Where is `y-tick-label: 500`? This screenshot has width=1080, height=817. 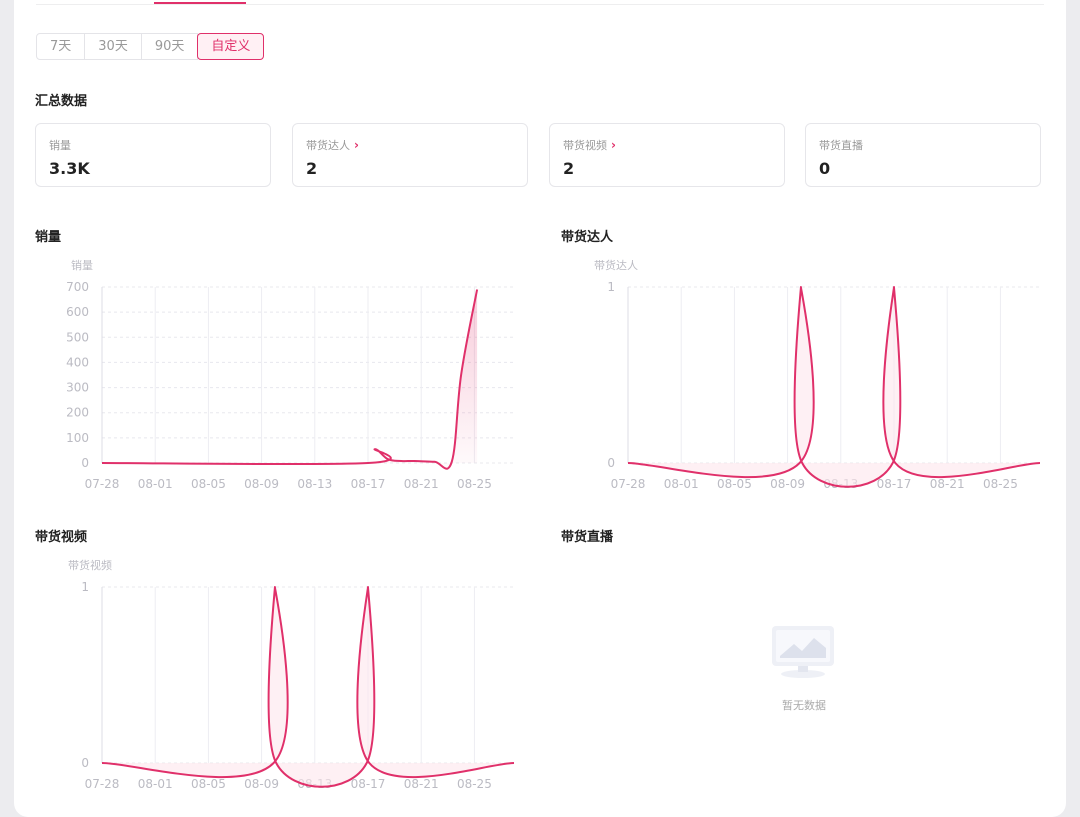
y-tick-label: 500 is located at coordinates (77, 337).